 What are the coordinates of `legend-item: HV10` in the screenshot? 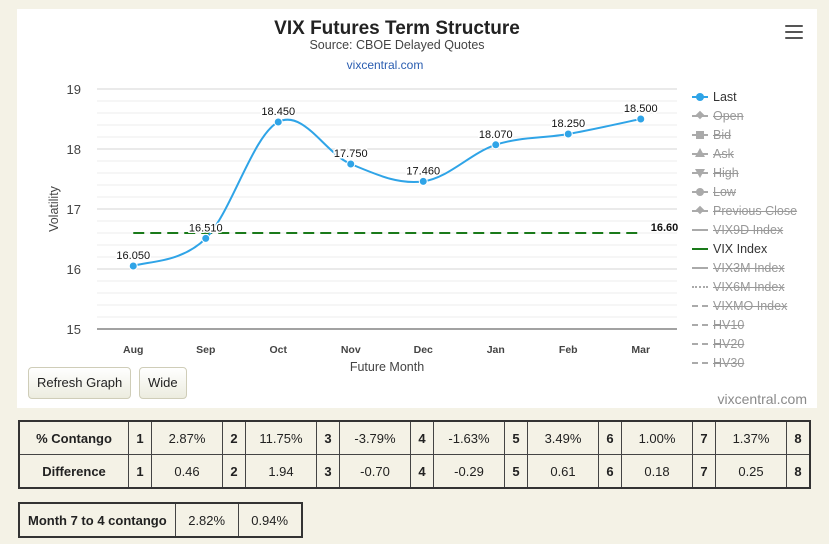 It's located at (757, 324).